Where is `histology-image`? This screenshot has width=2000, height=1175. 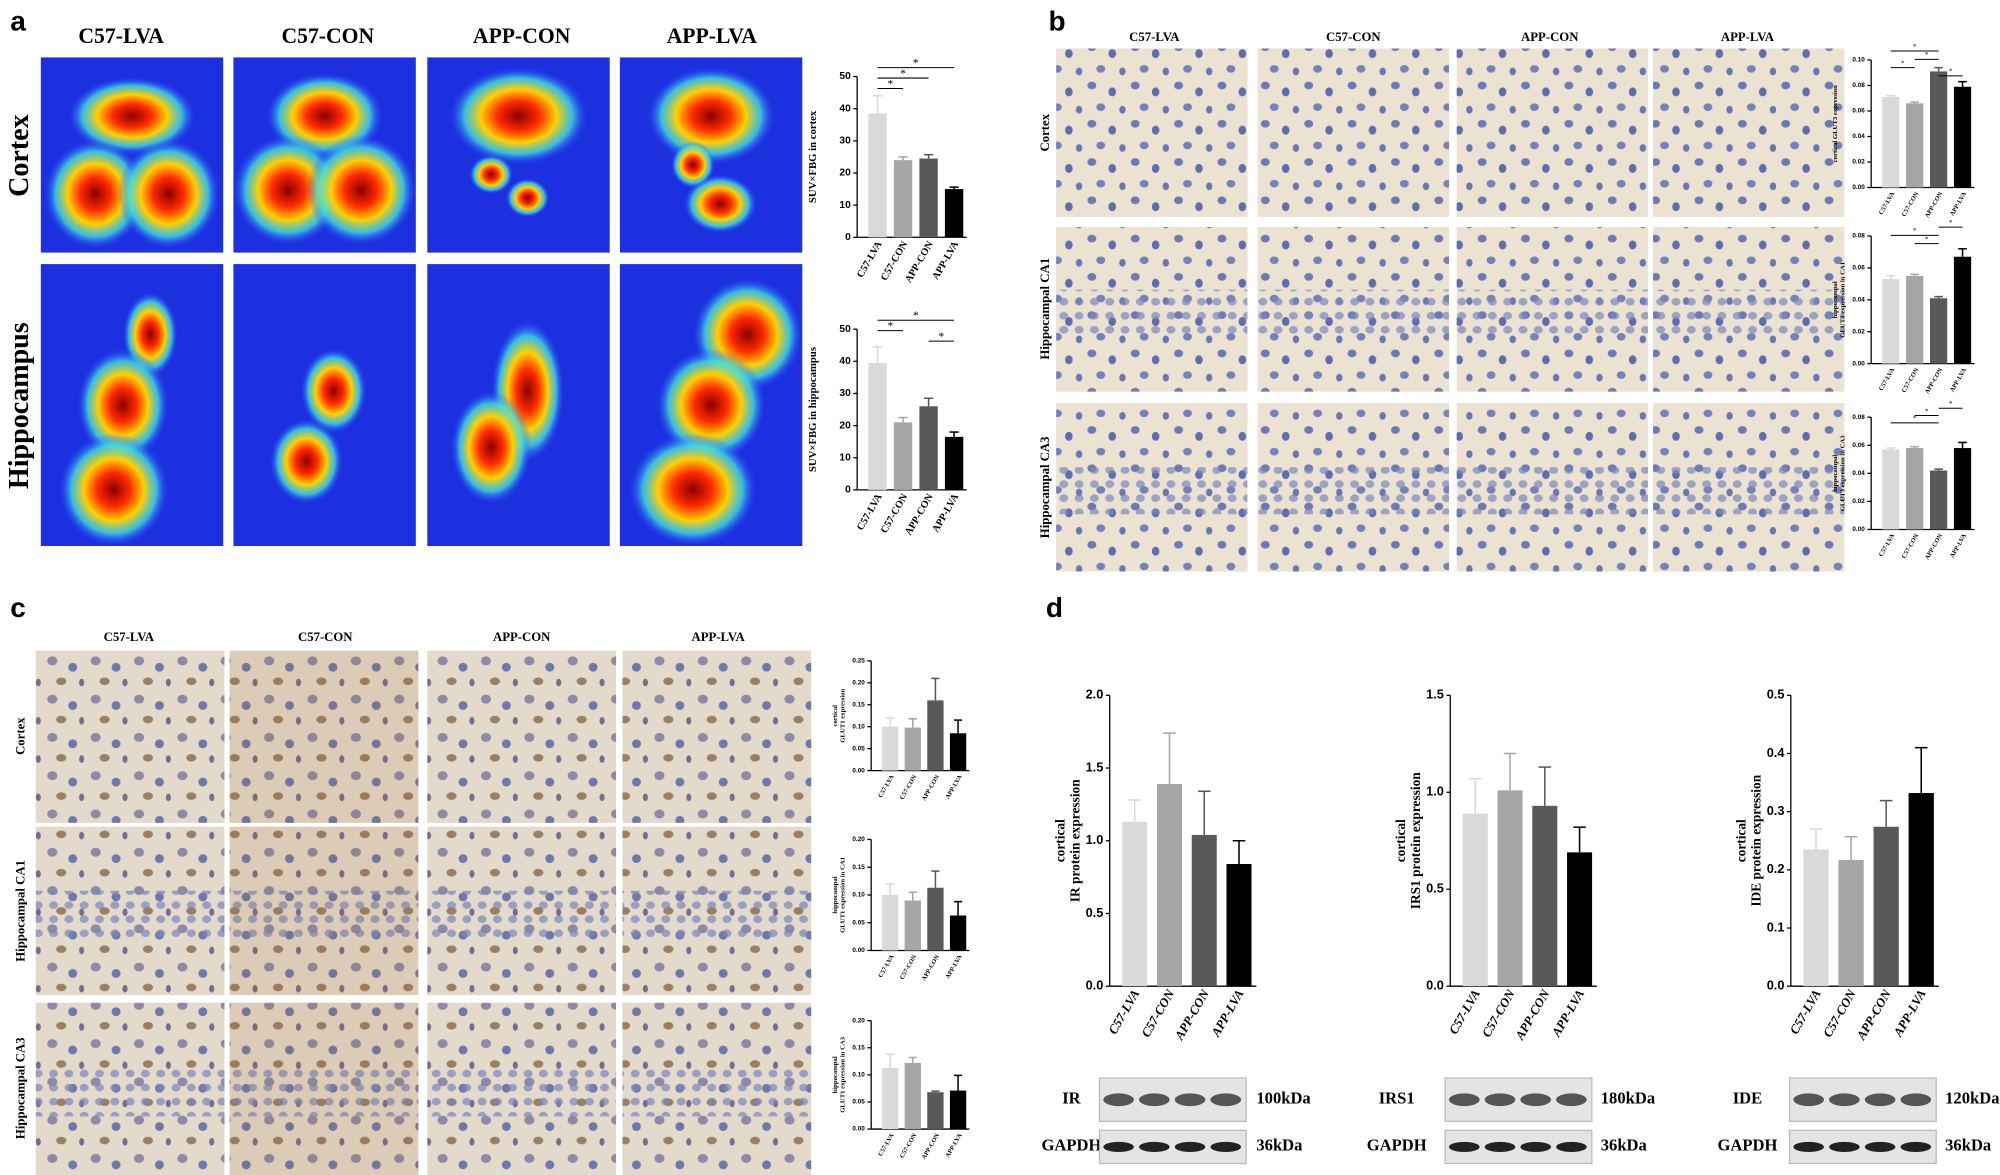 histology-image is located at coordinates (1552, 132).